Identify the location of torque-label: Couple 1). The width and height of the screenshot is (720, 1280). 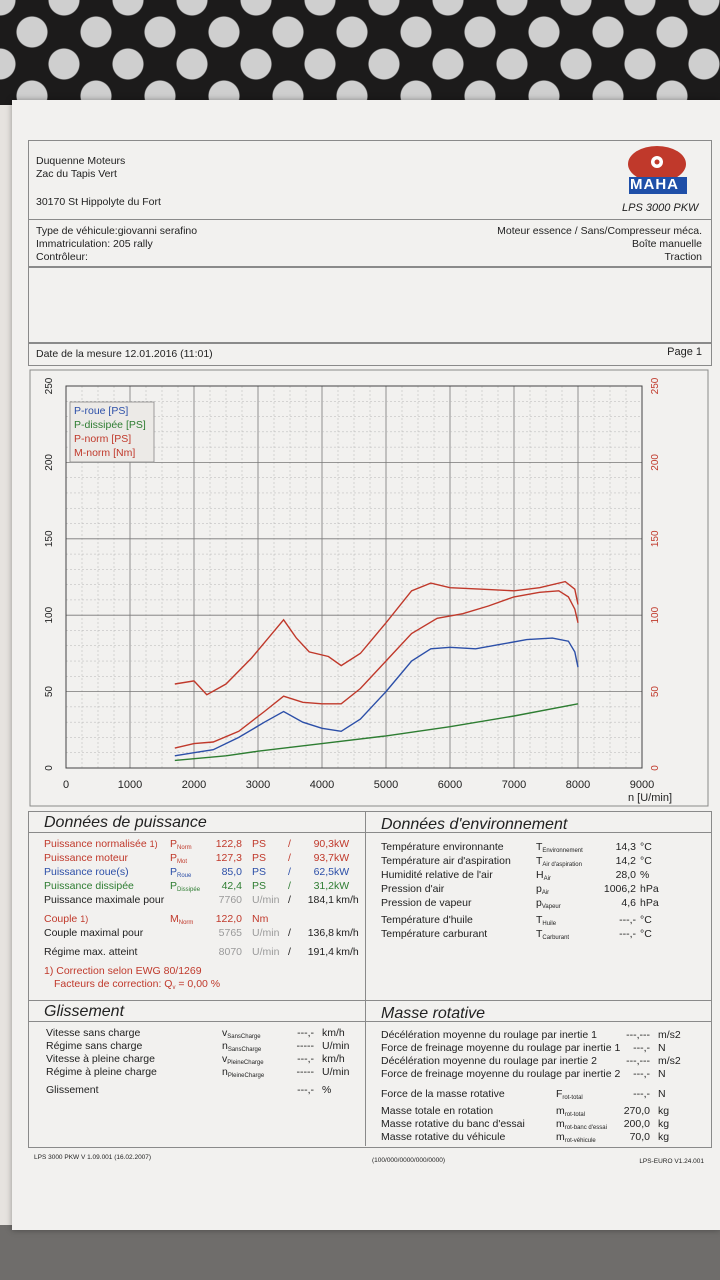
(66, 919).